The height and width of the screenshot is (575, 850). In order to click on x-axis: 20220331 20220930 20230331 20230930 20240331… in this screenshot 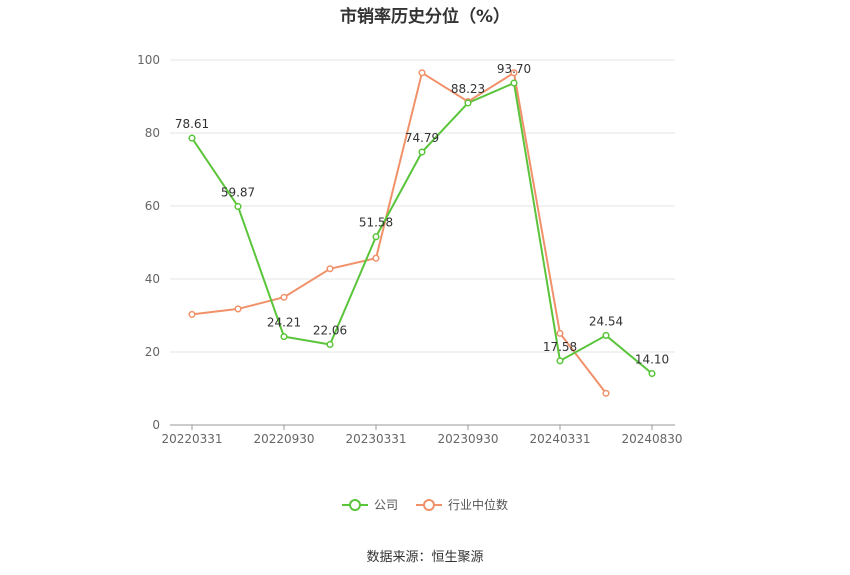, I will do `click(422, 435)`.